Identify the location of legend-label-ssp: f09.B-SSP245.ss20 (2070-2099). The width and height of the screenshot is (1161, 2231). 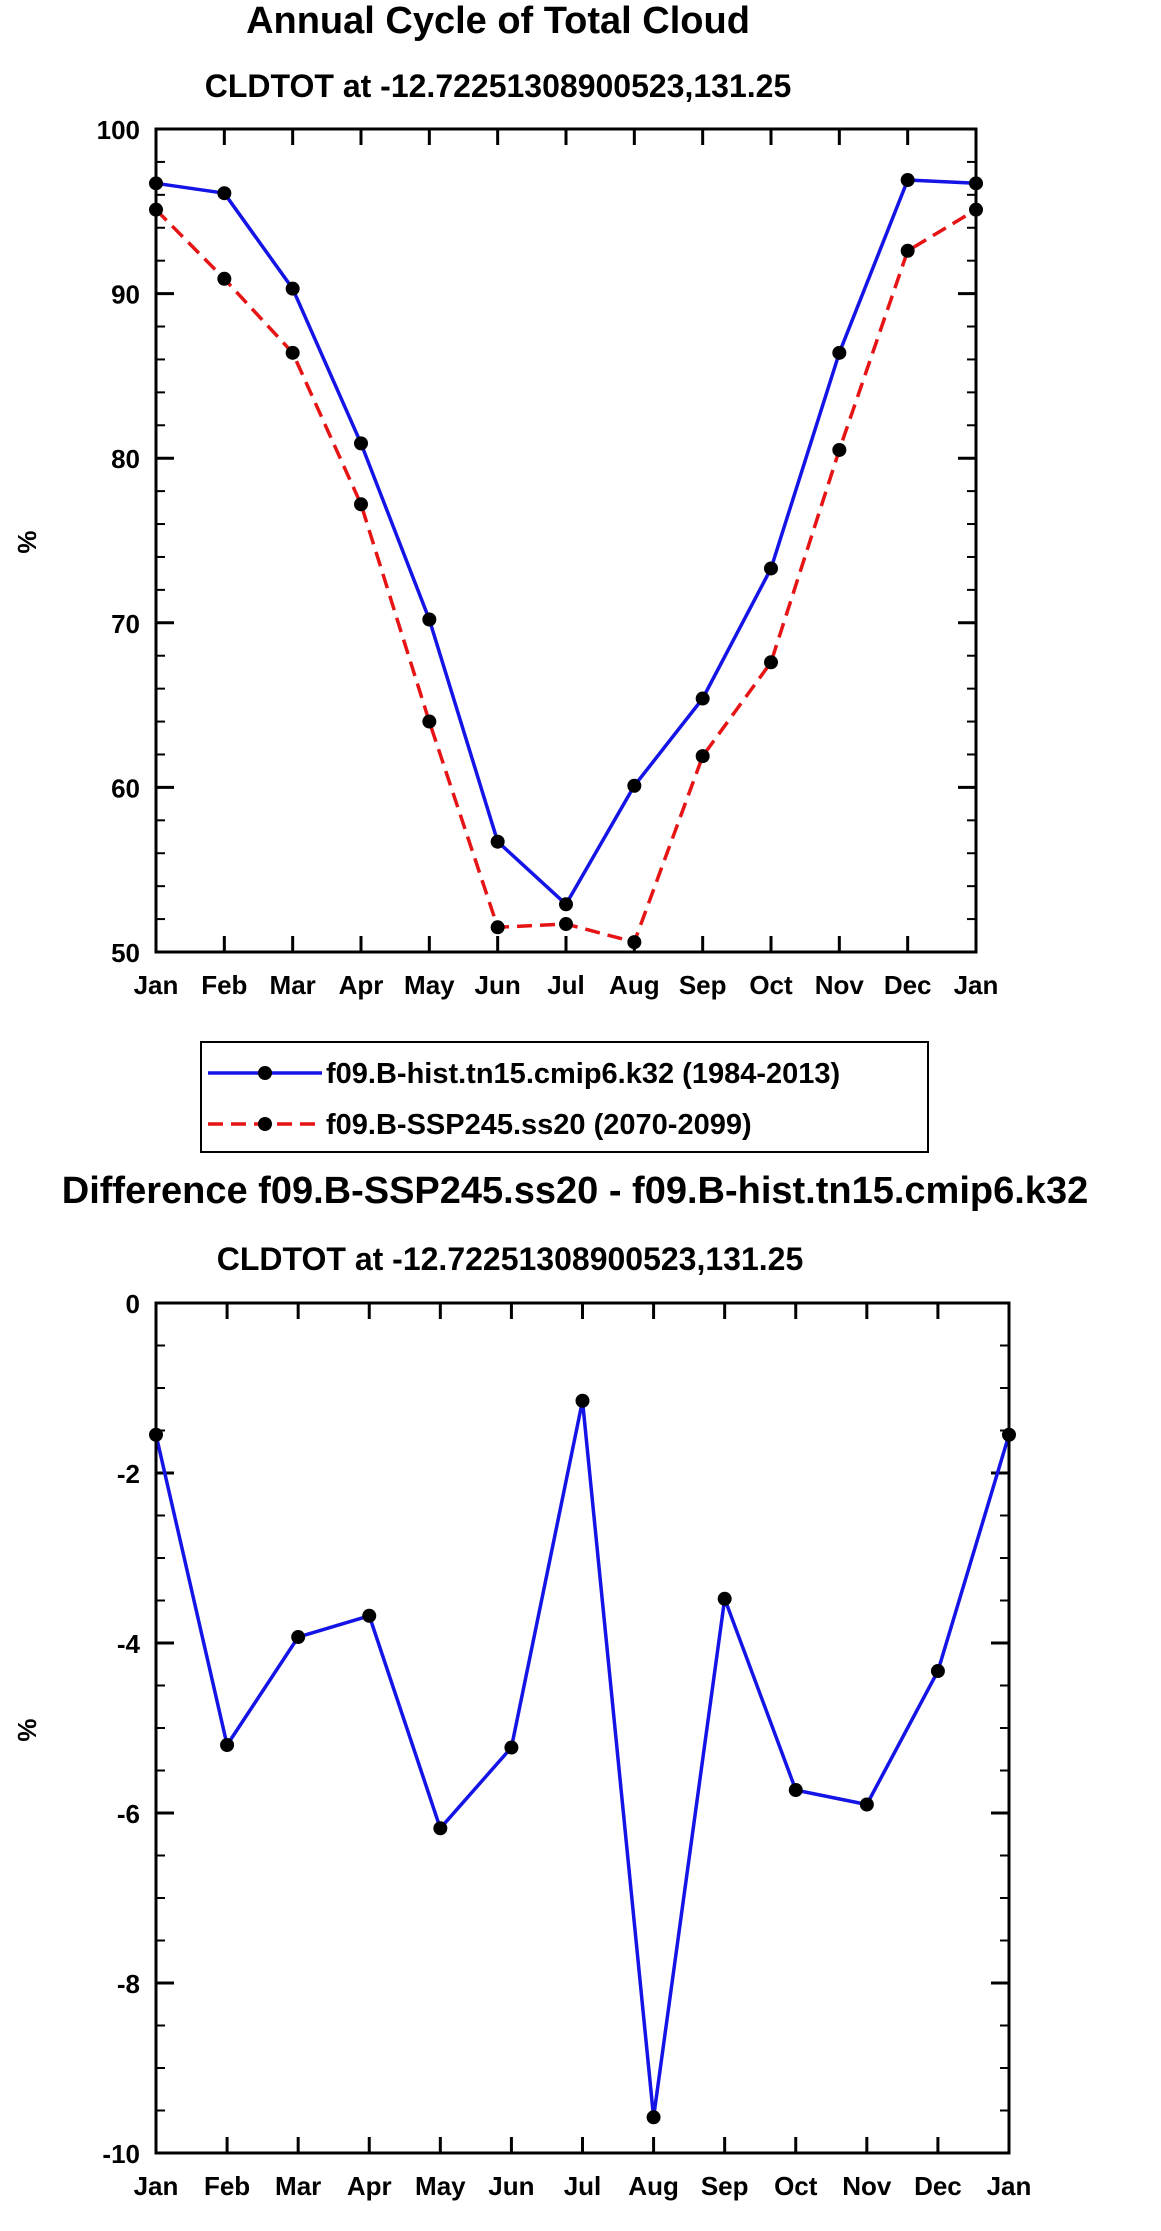
(539, 1125).